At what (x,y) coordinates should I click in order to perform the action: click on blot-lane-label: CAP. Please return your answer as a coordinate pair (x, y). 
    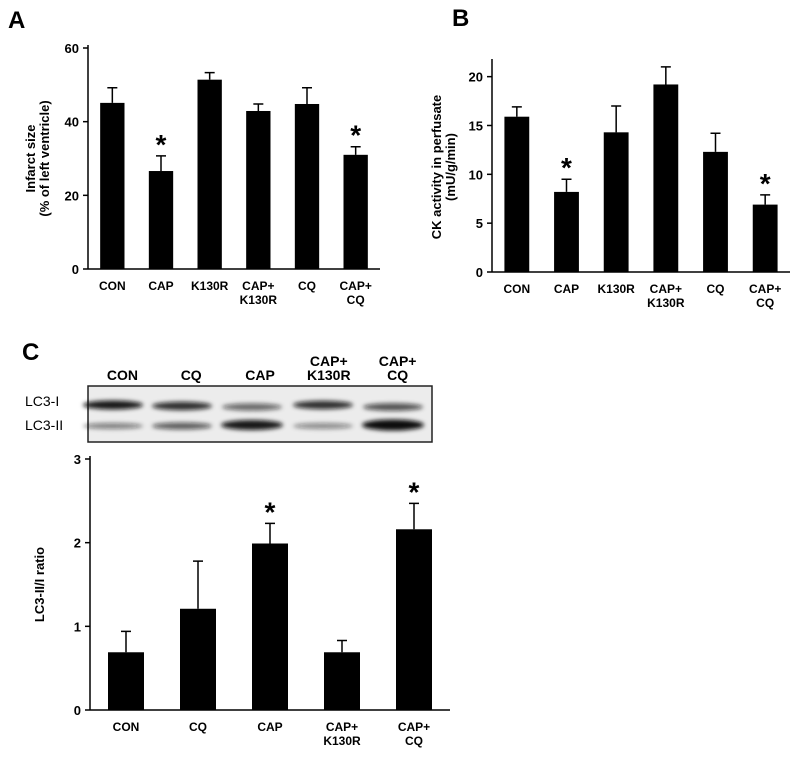
    Looking at the image, I should click on (260, 375).